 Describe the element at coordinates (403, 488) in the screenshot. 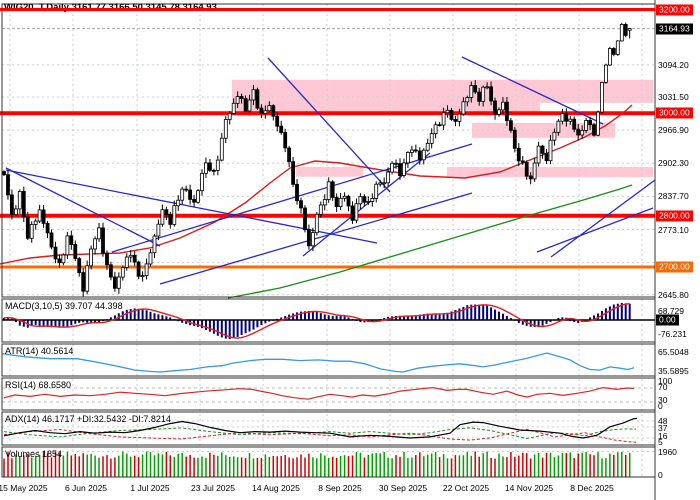

I see `date-label: 30 Sep 2025` at that location.